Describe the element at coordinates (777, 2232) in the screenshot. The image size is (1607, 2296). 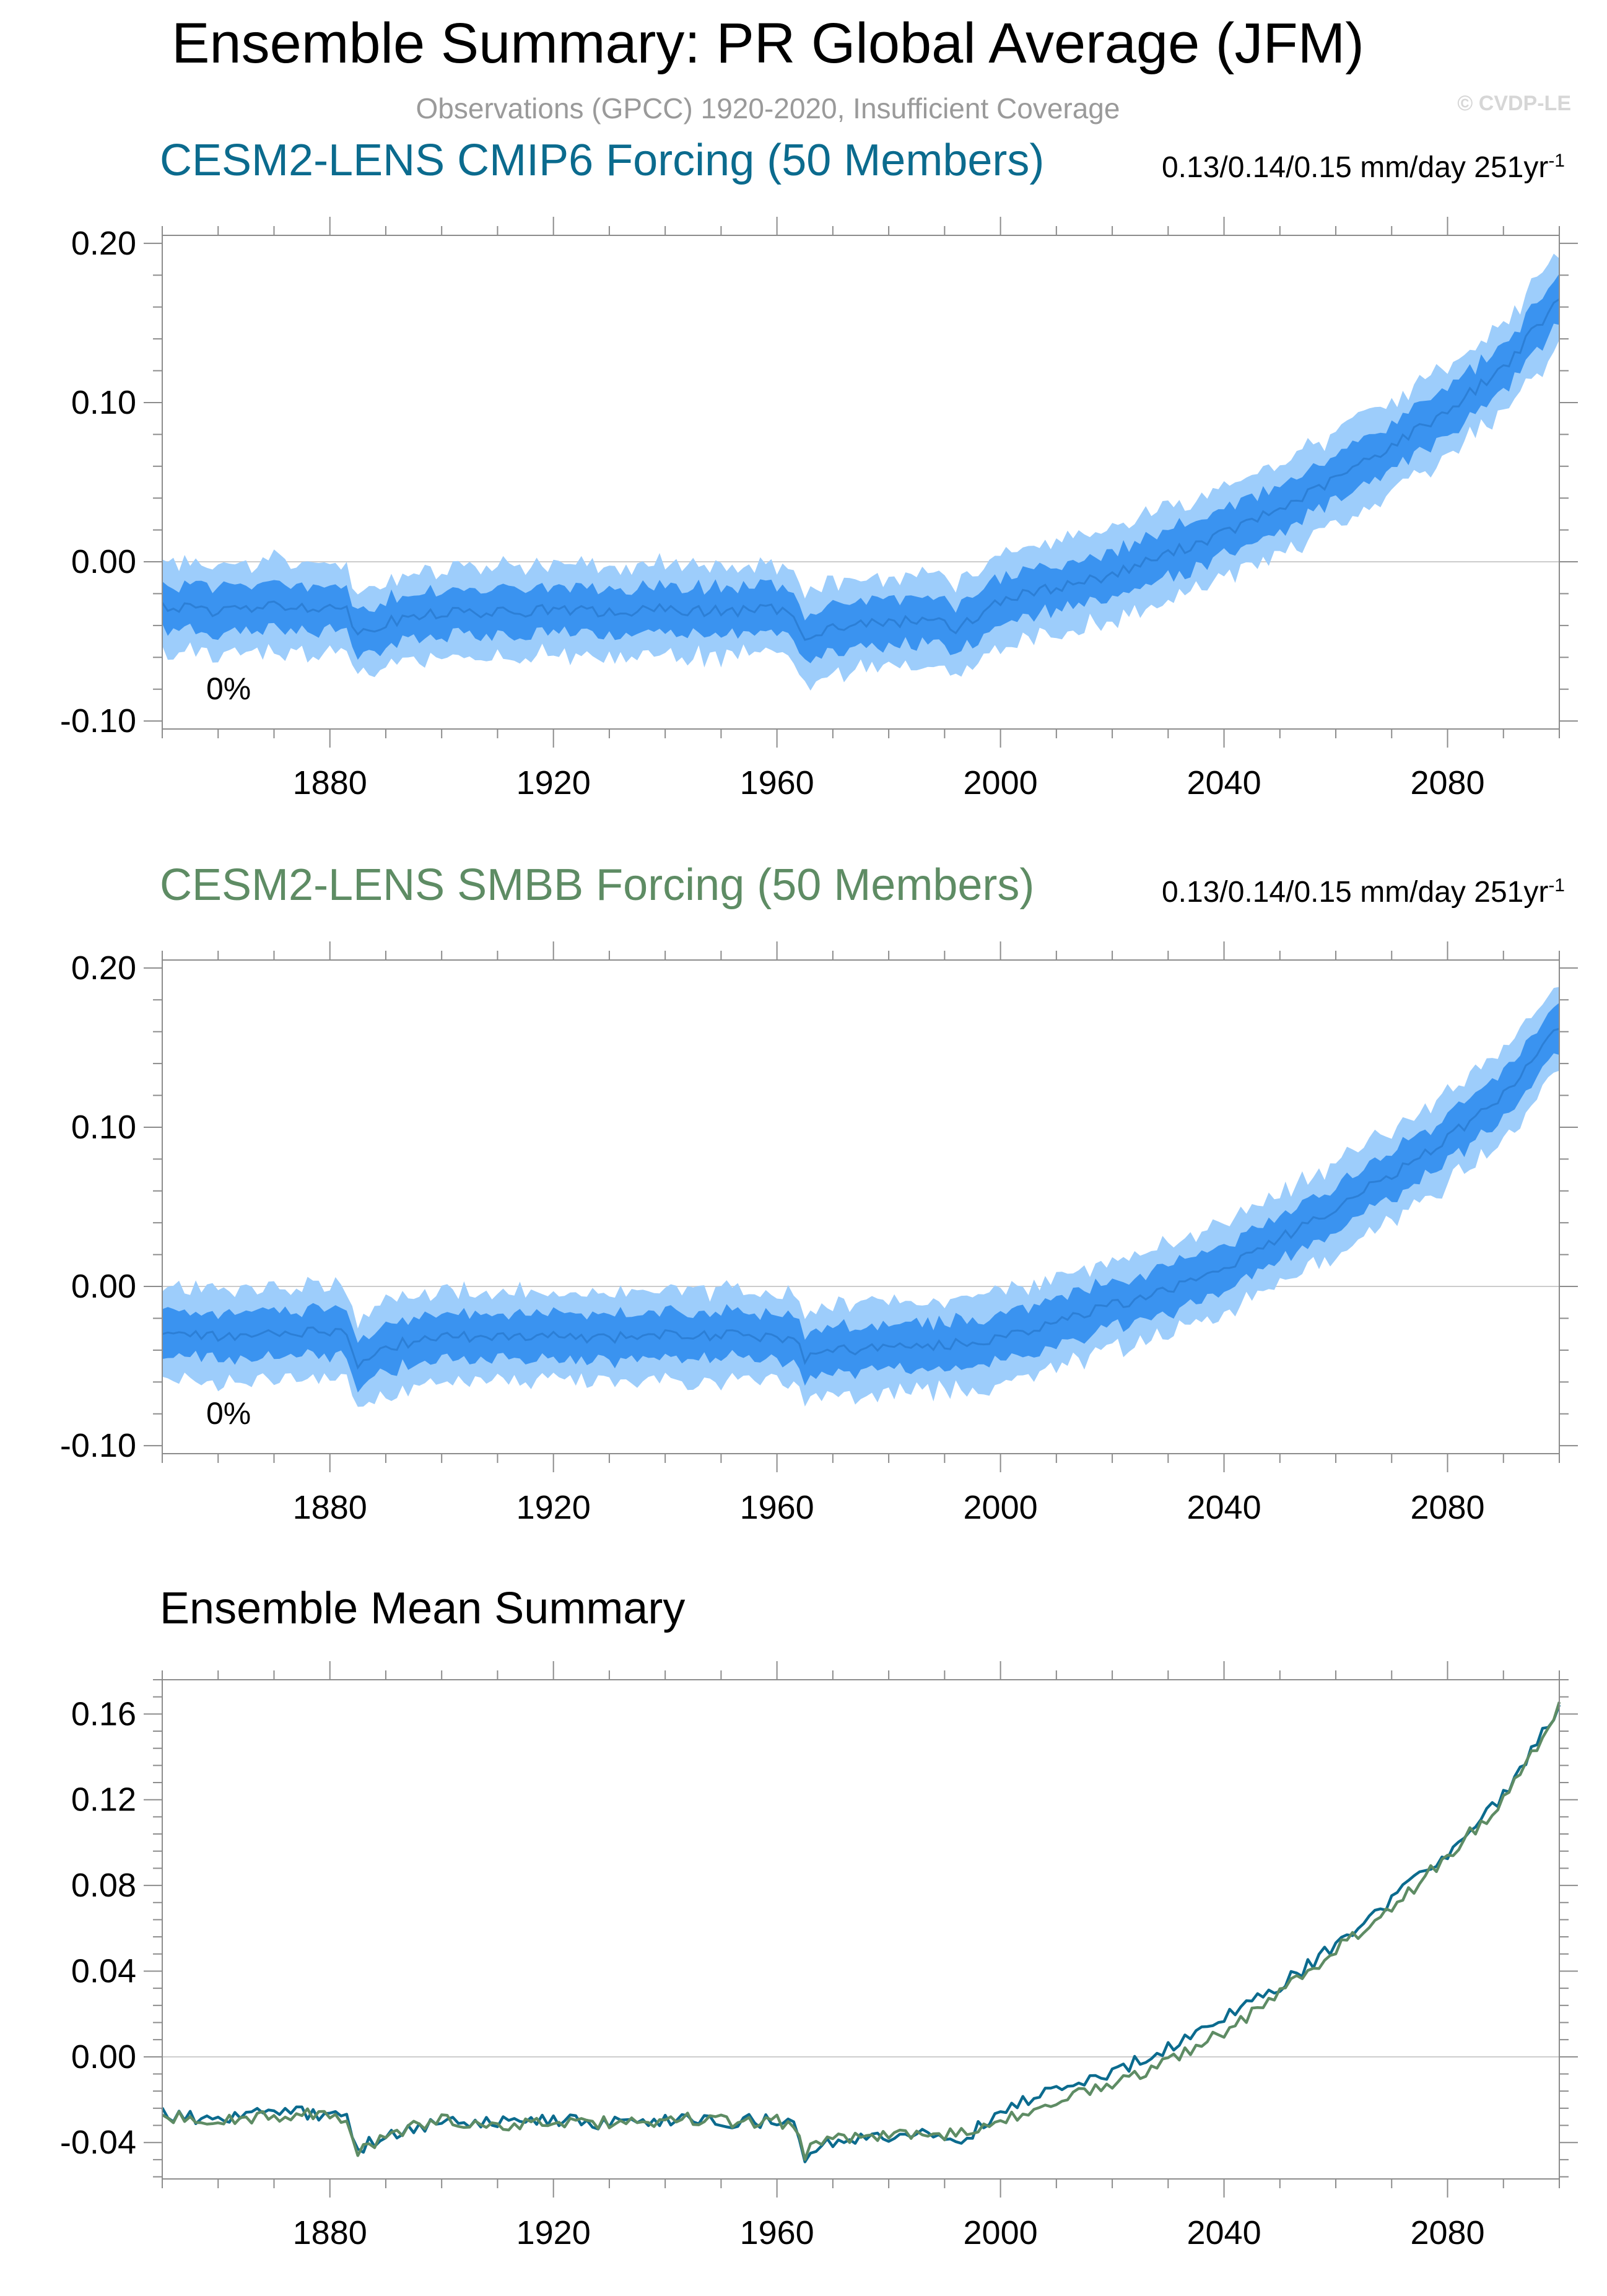
I see `panel-3-x-tick-label: 1960` at that location.